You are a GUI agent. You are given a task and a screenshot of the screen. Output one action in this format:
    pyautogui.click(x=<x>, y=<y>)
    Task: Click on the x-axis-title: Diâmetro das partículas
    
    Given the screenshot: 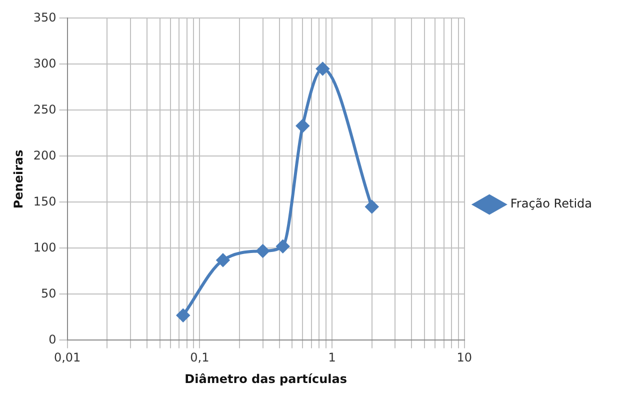 What is the action you would take?
    pyautogui.click(x=266, y=379)
    